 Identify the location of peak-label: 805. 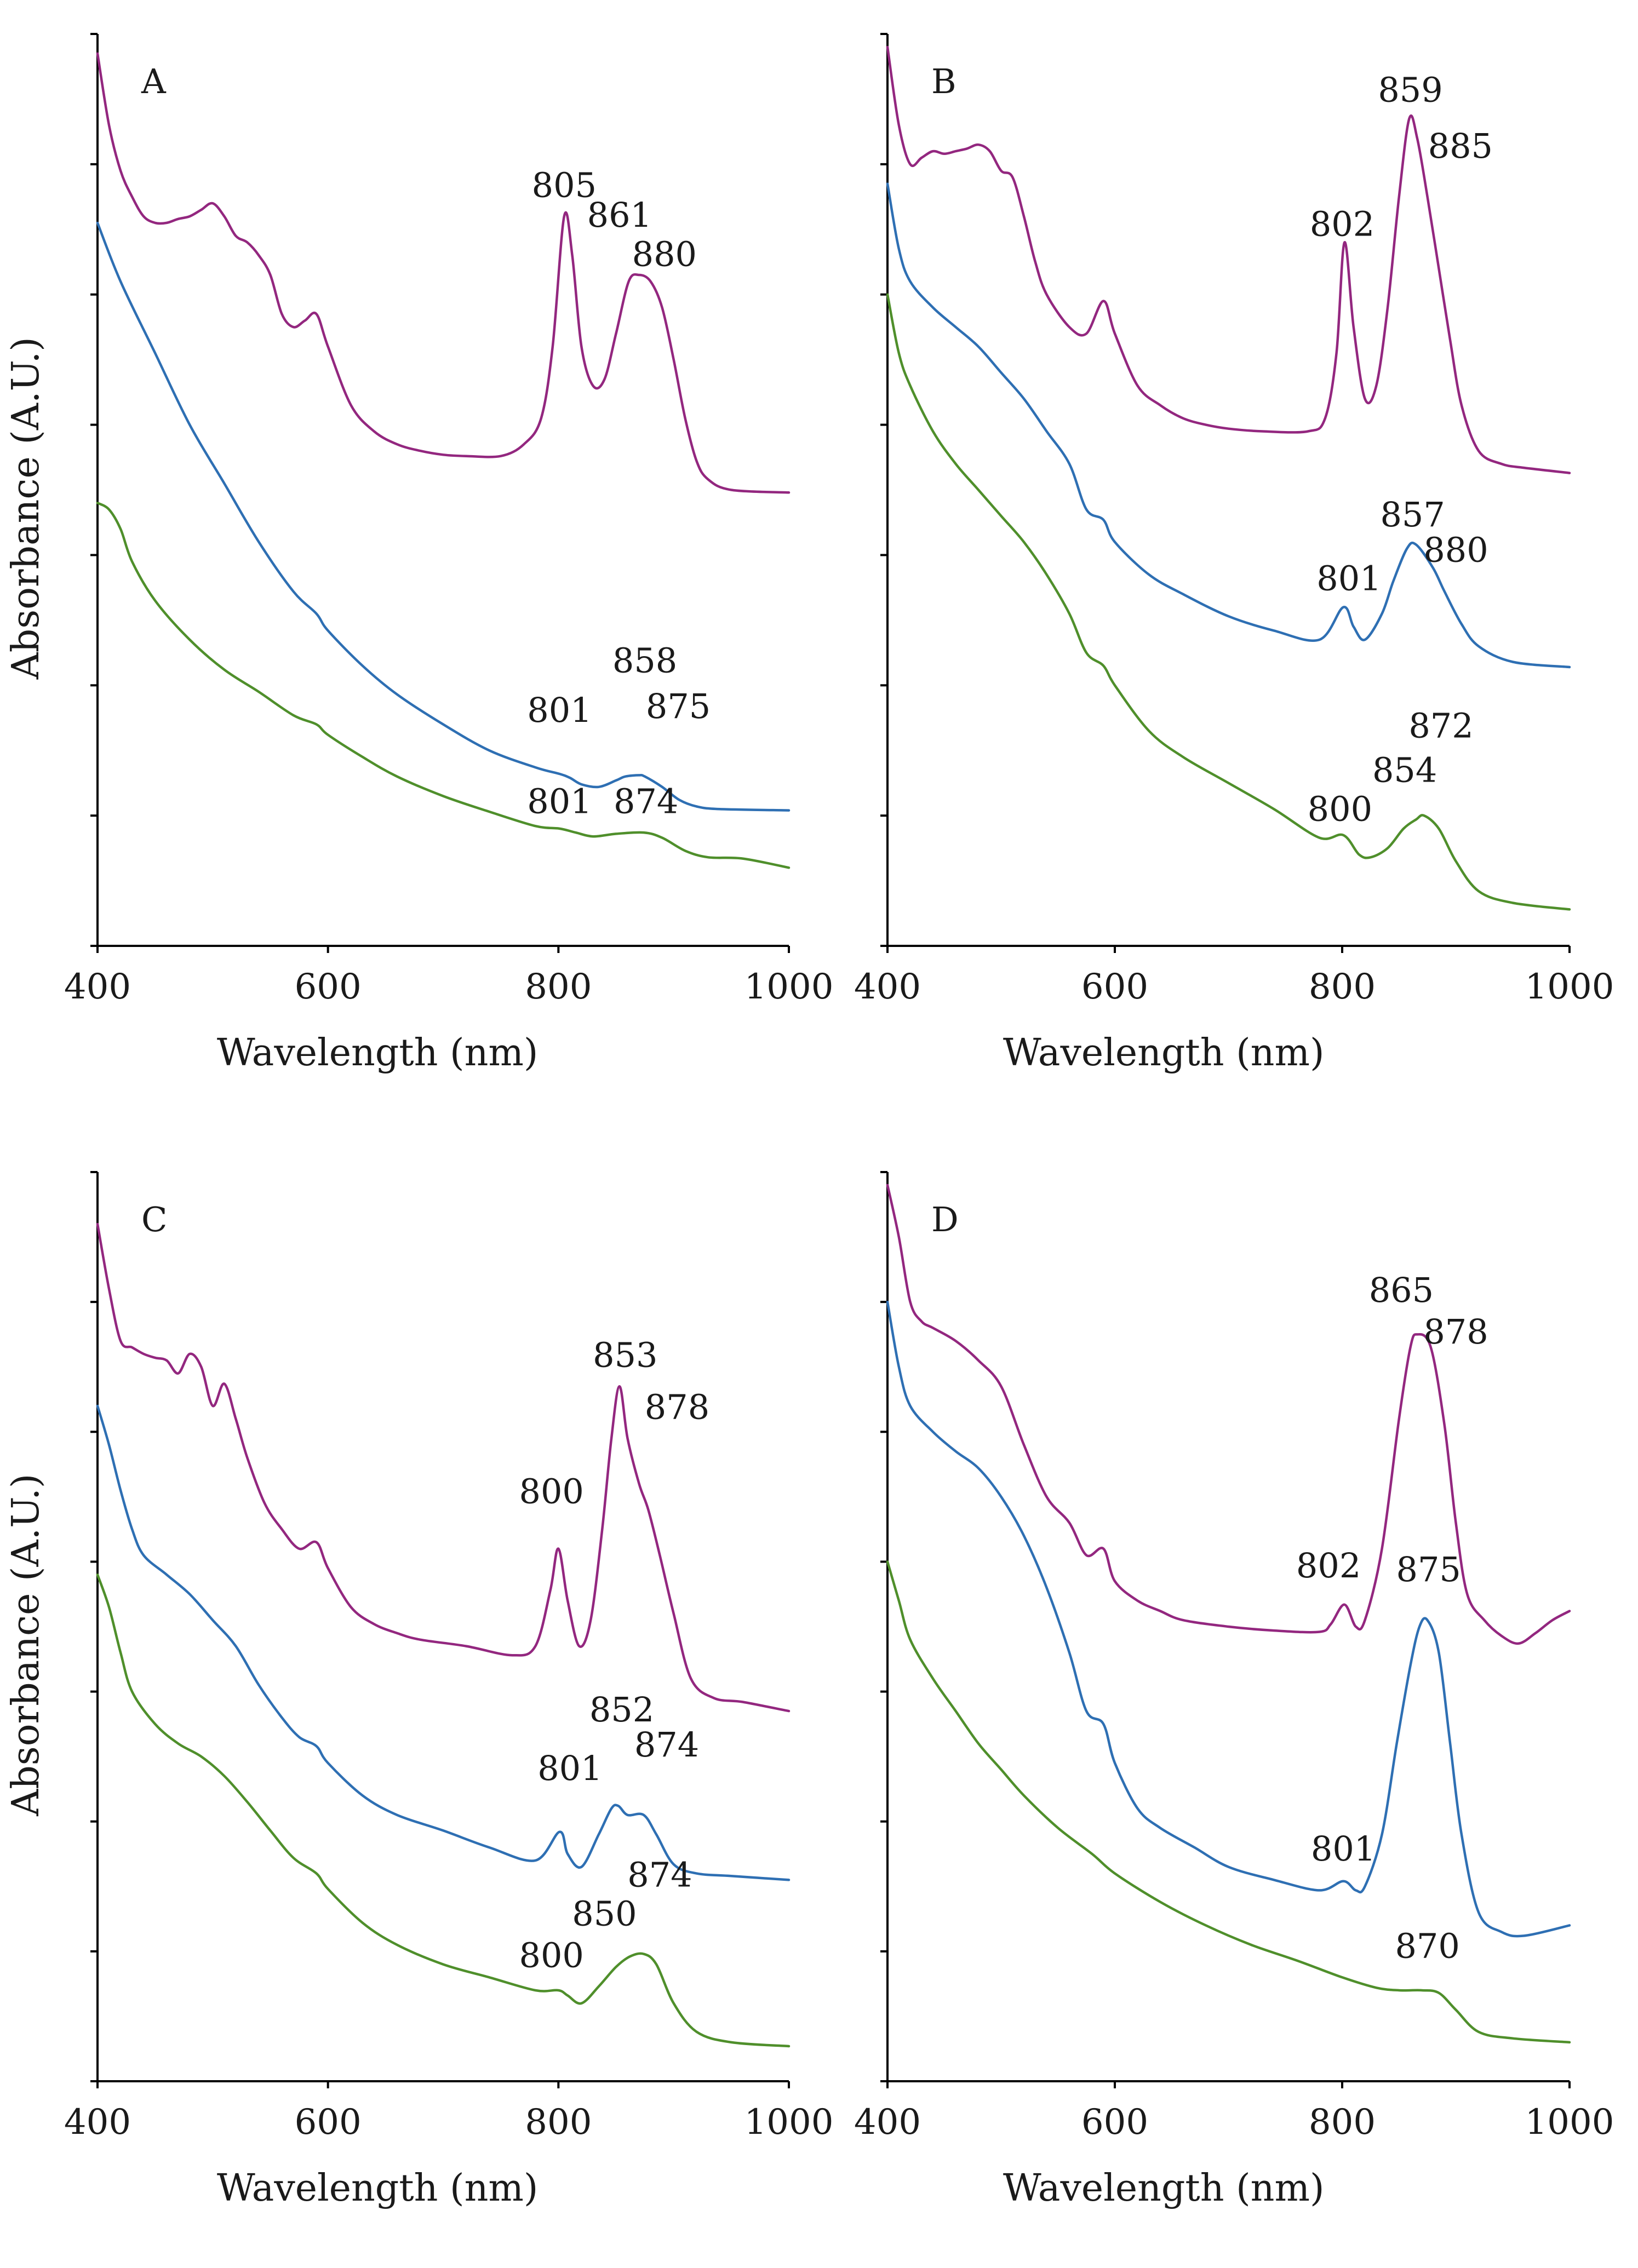
(564, 185).